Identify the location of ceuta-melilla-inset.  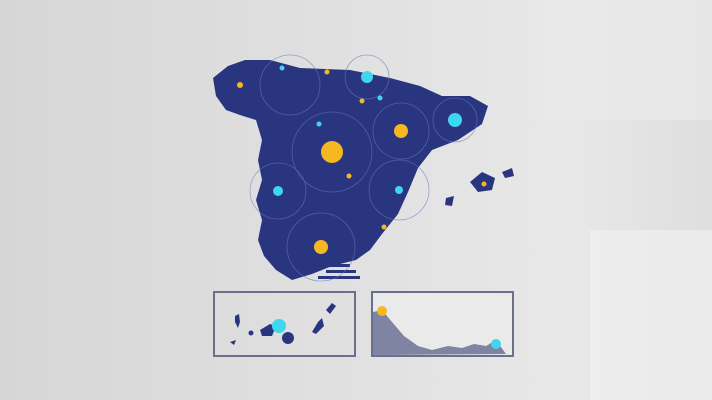
(442, 324).